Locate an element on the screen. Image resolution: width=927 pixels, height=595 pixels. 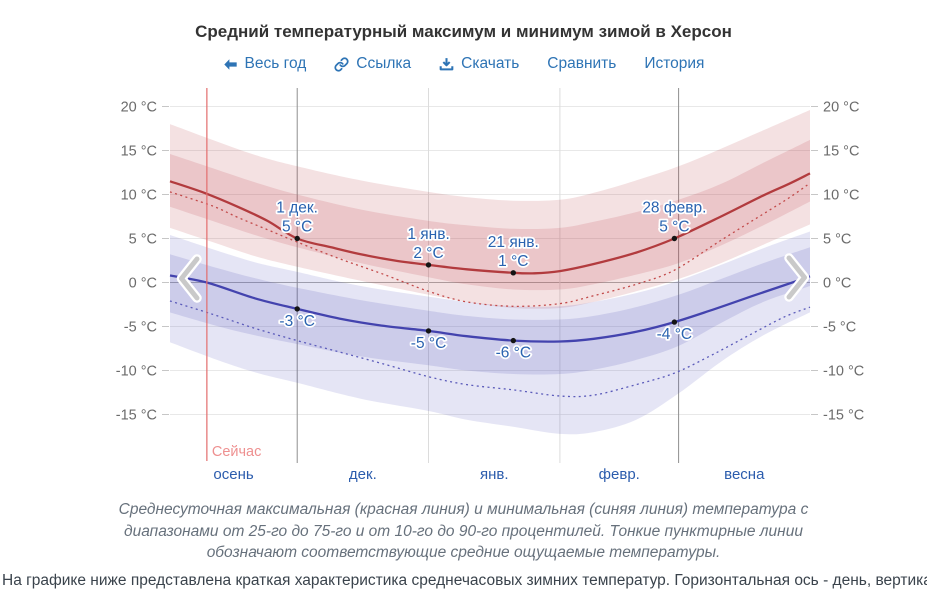
x-axis-month-label: янв. is located at coordinates (494, 474).